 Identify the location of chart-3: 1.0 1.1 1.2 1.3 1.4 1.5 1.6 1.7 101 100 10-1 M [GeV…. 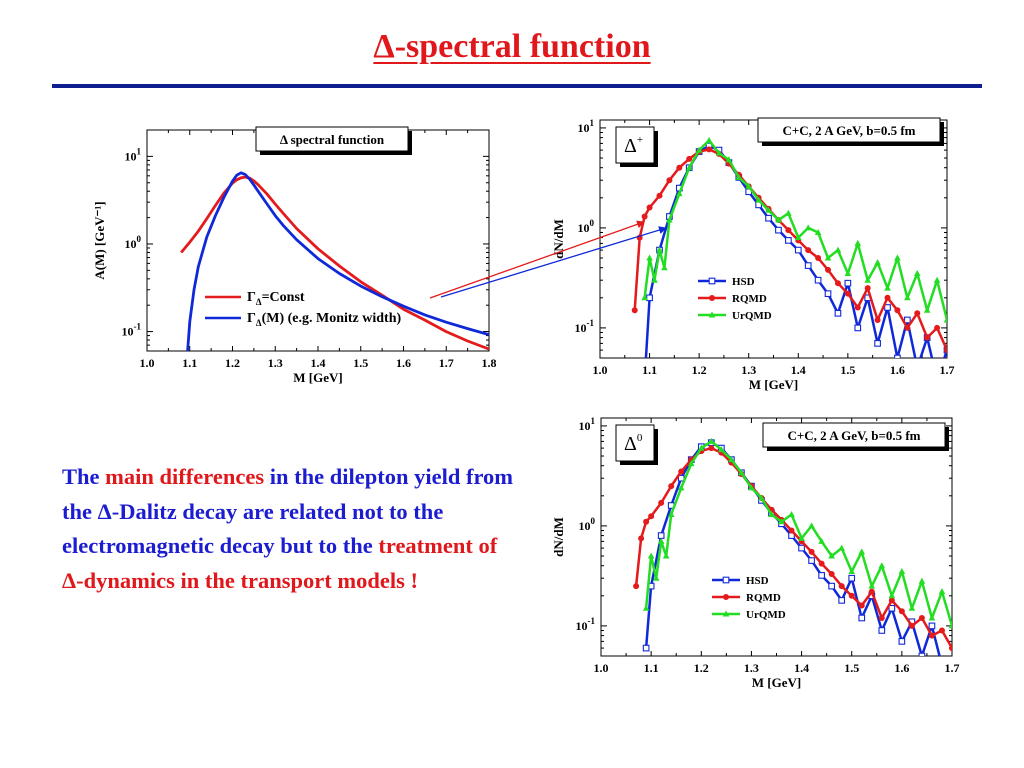
(755, 553).